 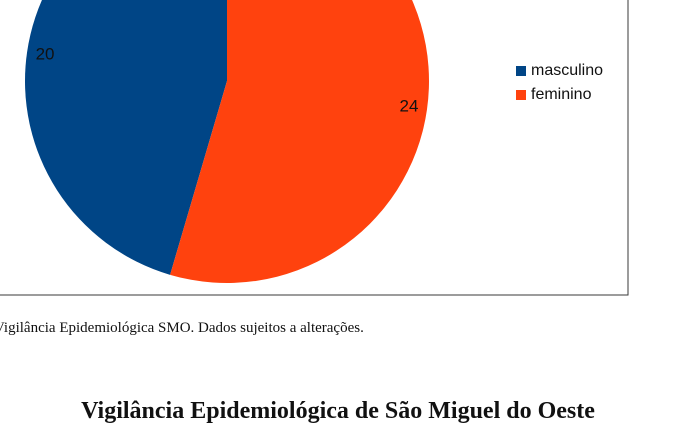 What do you see at coordinates (561, 94) in the screenshot?
I see `legend-label: feminino` at bounding box center [561, 94].